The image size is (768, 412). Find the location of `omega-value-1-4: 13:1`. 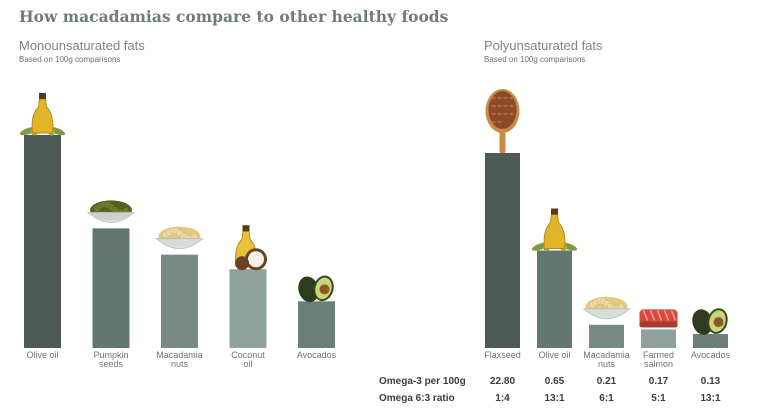

omega-value-1-4: 13:1 is located at coordinates (710, 398).